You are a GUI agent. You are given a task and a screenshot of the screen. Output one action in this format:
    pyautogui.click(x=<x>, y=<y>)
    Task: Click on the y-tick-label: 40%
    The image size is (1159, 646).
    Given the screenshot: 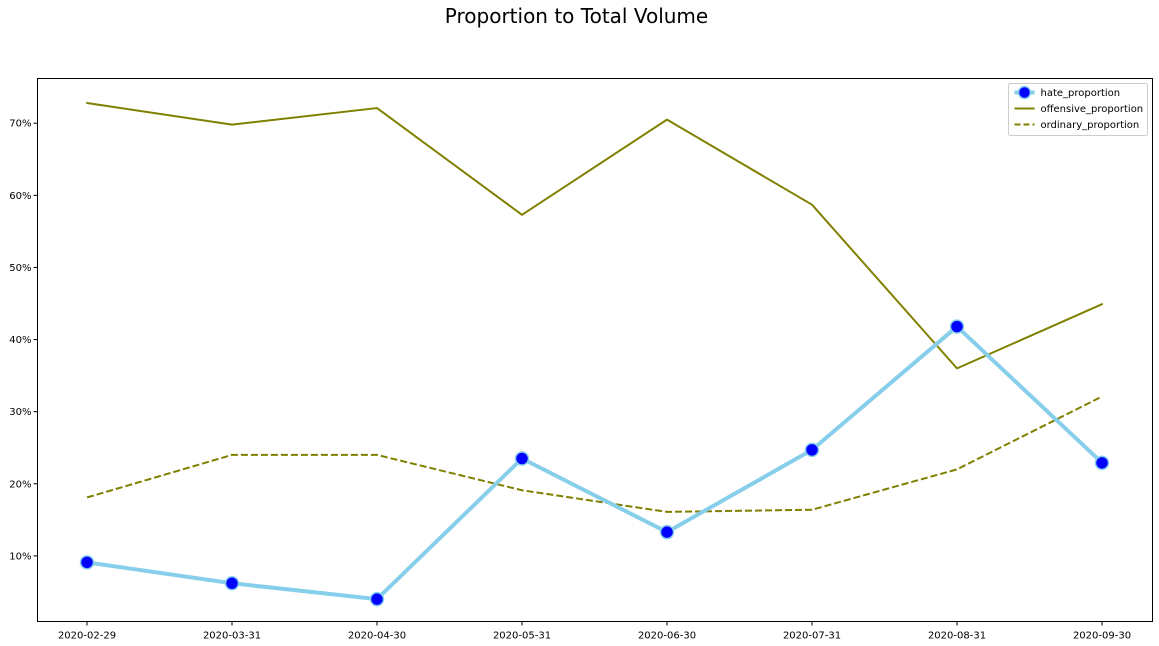 What is the action you would take?
    pyautogui.click(x=20, y=340)
    